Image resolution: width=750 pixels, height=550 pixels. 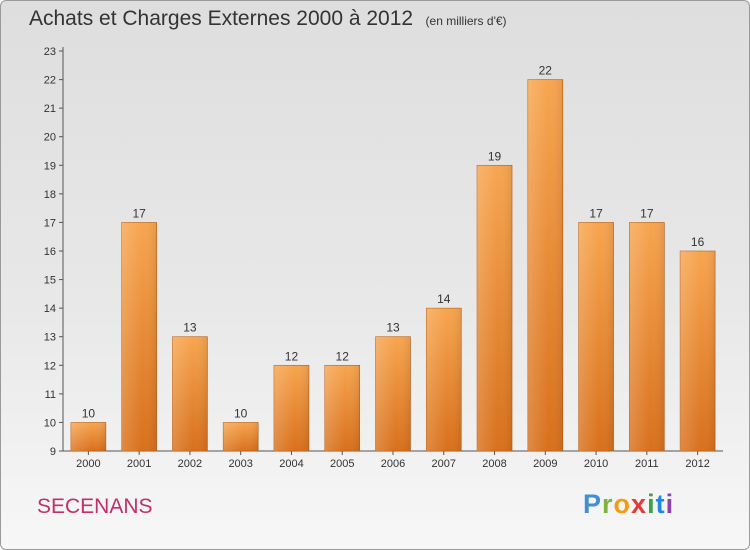 I want to click on x-tick-label: 2005, so click(x=342, y=464).